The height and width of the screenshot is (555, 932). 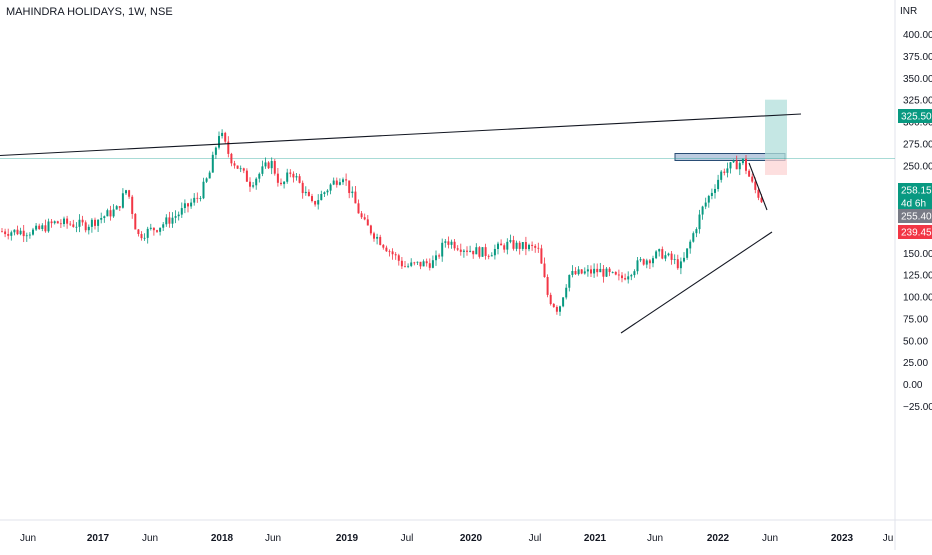 What do you see at coordinates (776, 129) in the screenshot?
I see `target-zone` at bounding box center [776, 129].